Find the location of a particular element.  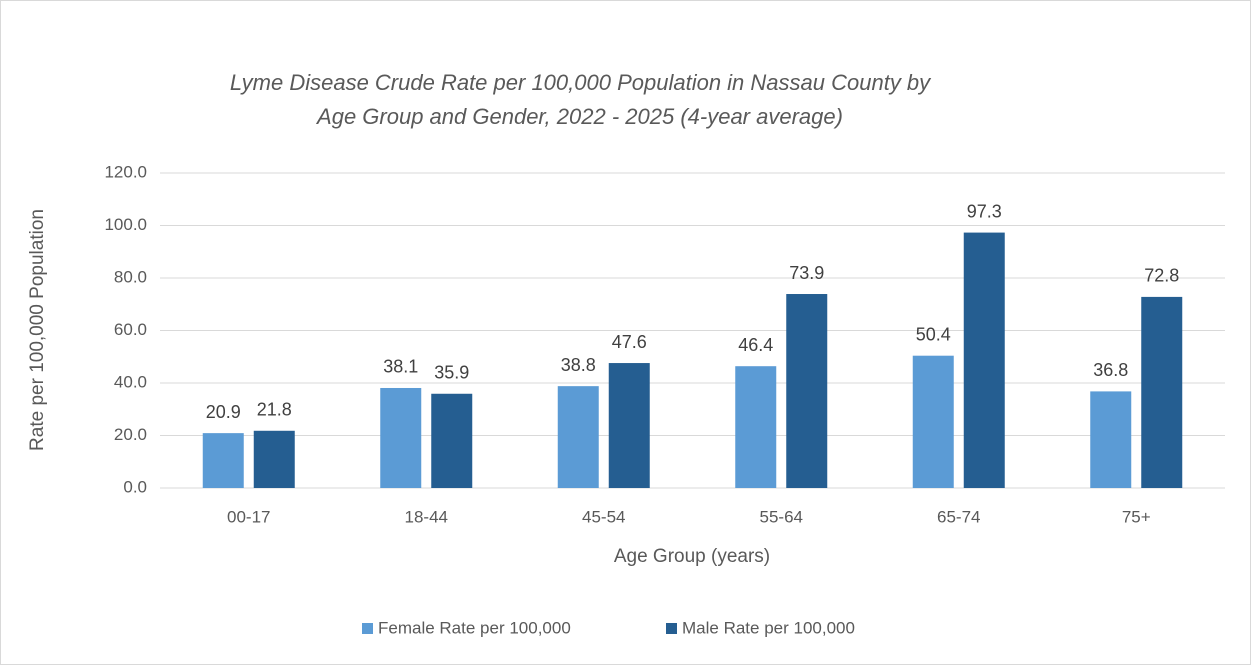

legend-label: Male Rate per 100,000 is located at coordinates (768, 627).